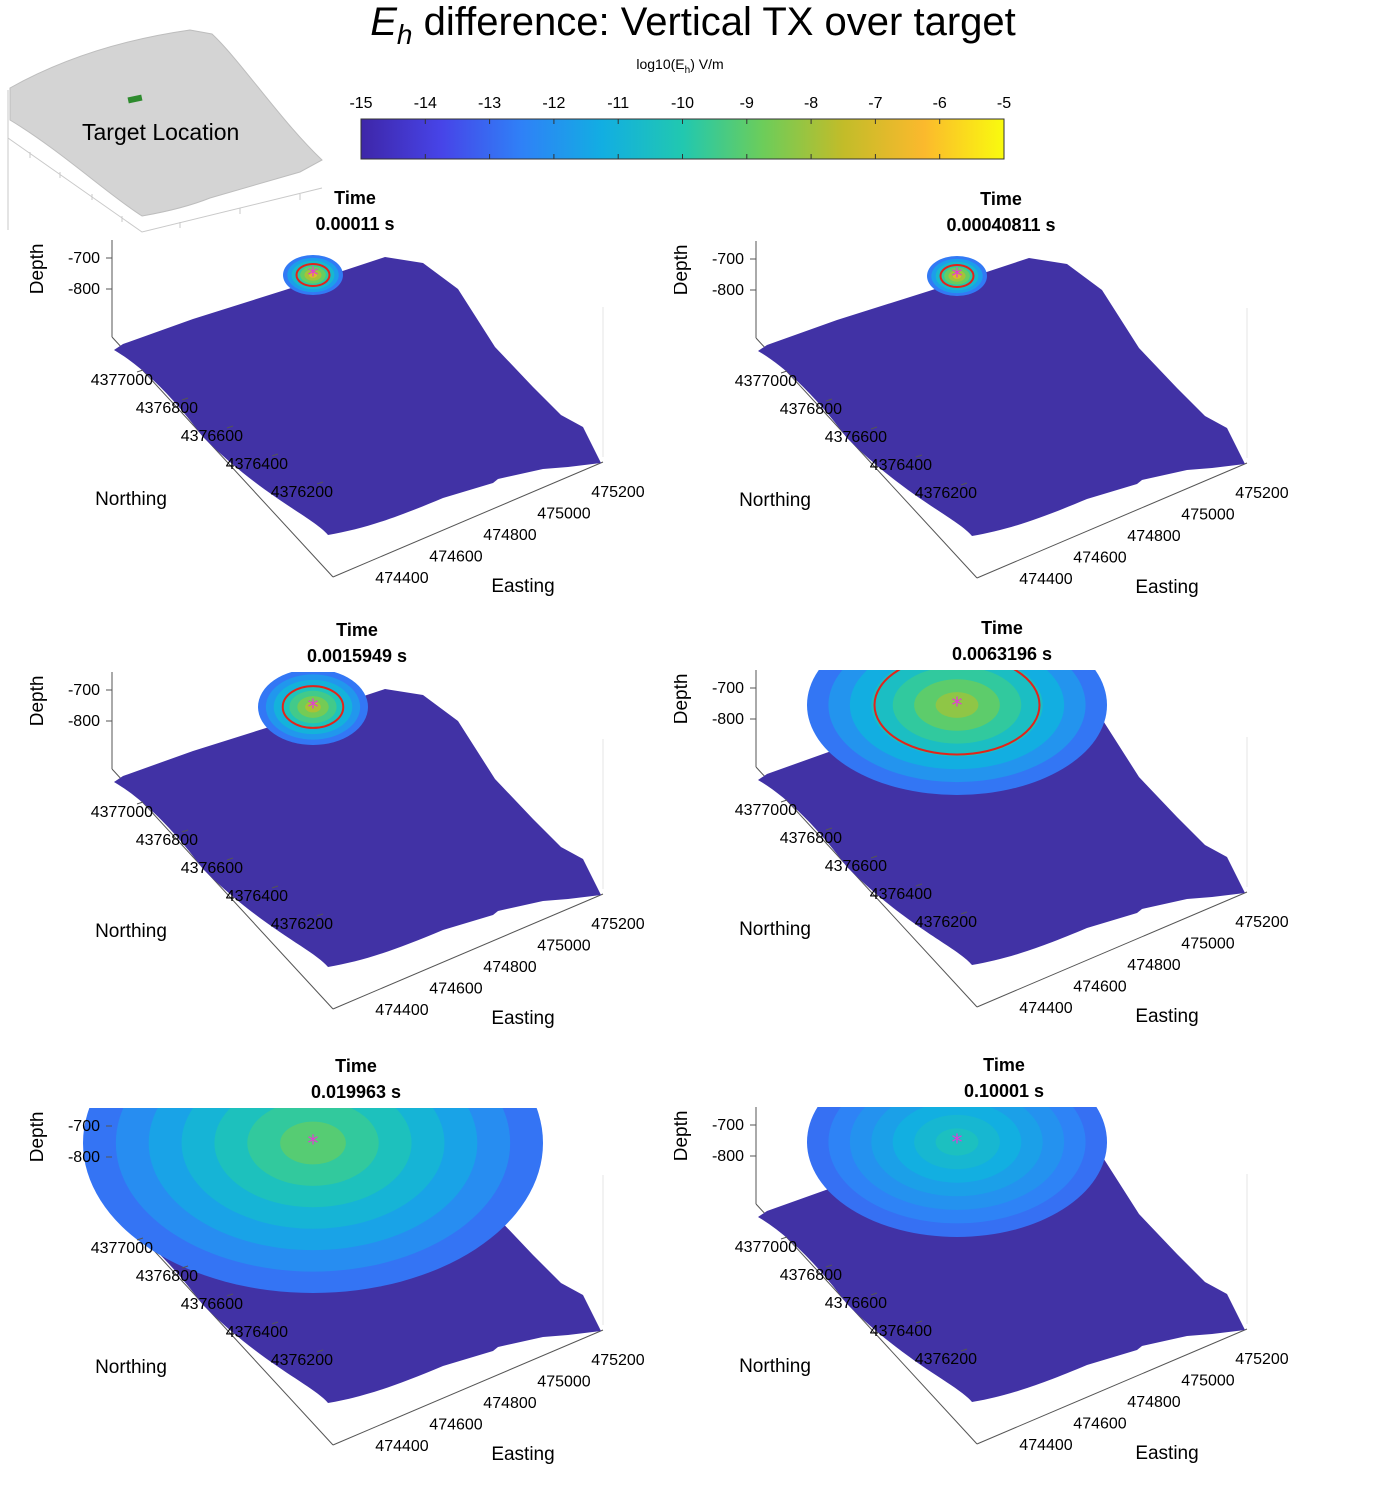 Image resolution: width=1386 pixels, height=1488 pixels. What do you see at coordinates (425, 103) in the screenshot?
I see `colorbar-tick-label: -14` at bounding box center [425, 103].